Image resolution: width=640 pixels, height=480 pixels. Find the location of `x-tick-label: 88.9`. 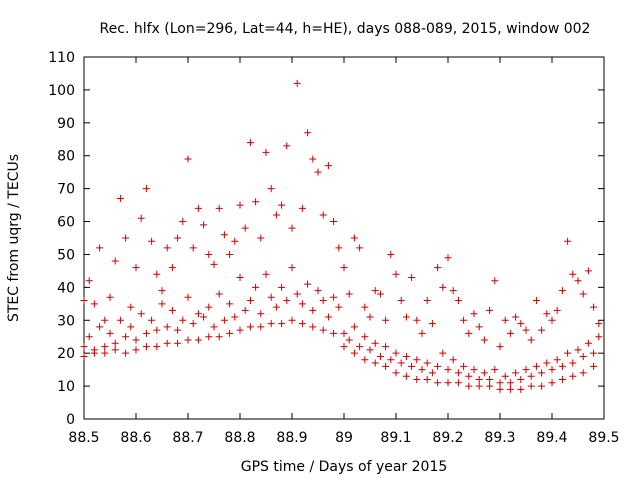

x-tick-label: 88.9 is located at coordinates (291, 438).